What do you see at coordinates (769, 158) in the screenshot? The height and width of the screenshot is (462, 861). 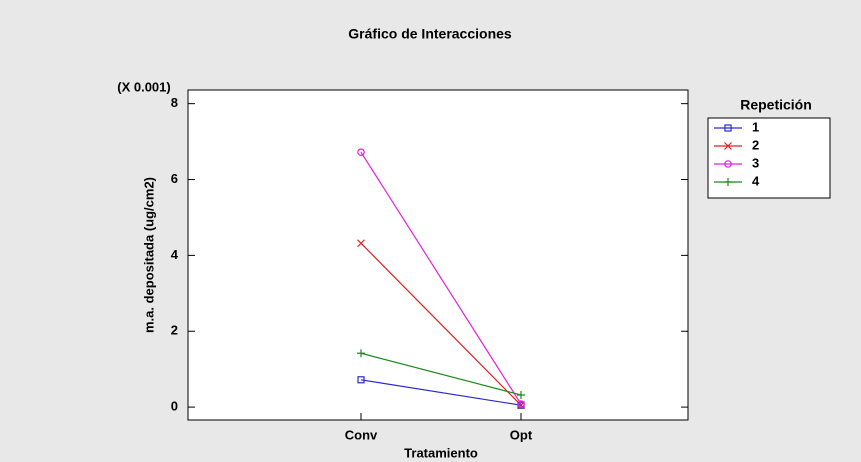 I see `legend-box` at bounding box center [769, 158].